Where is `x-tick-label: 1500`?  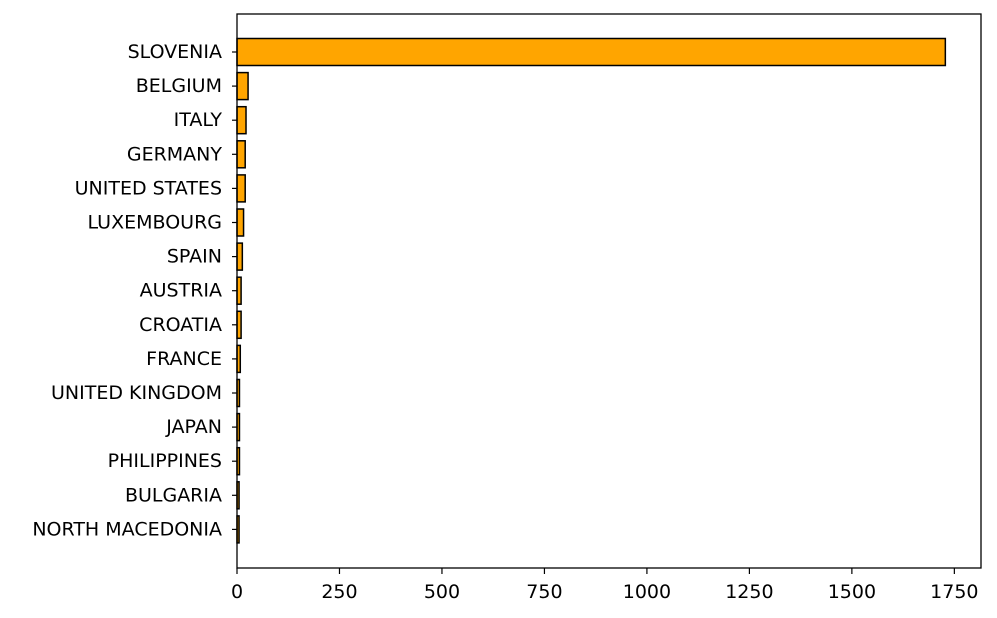
x-tick-label: 1500 is located at coordinates (852, 592).